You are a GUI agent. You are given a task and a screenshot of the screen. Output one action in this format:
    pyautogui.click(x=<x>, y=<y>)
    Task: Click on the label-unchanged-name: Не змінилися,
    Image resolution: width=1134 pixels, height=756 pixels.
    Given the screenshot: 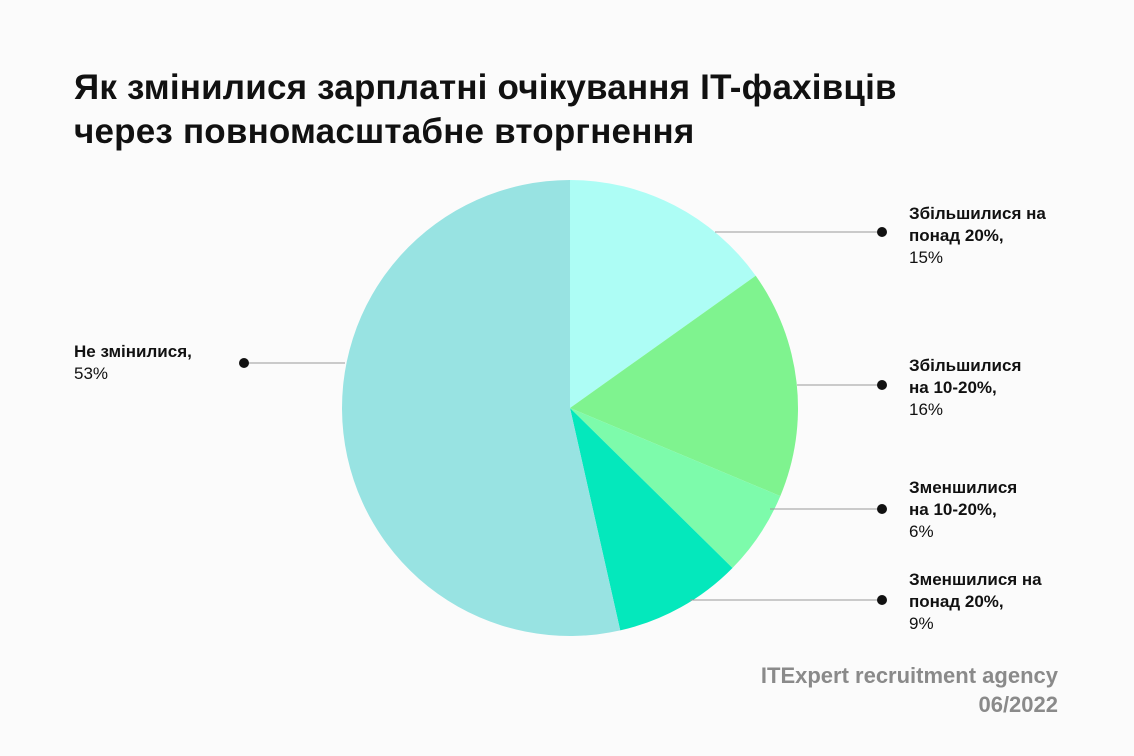 What is the action you would take?
    pyautogui.click(x=133, y=351)
    